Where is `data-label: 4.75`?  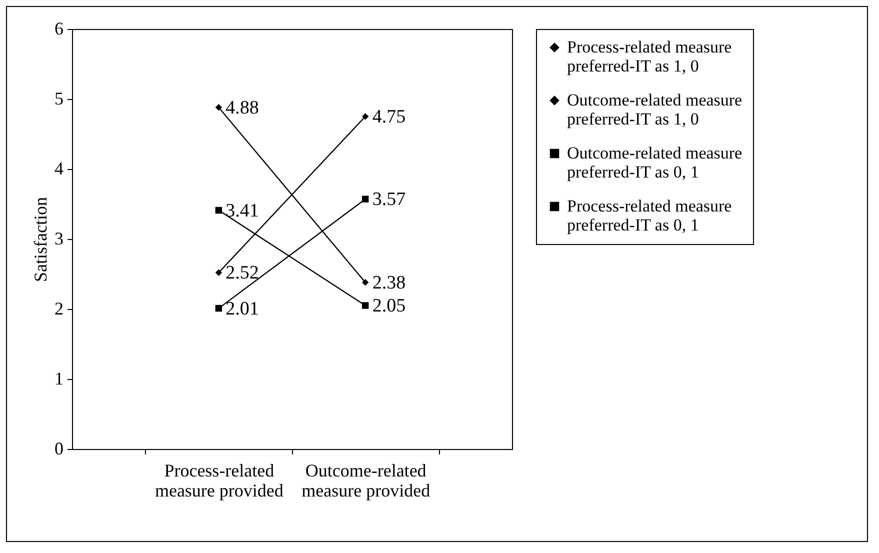
data-label: 4.75 is located at coordinates (389, 117).